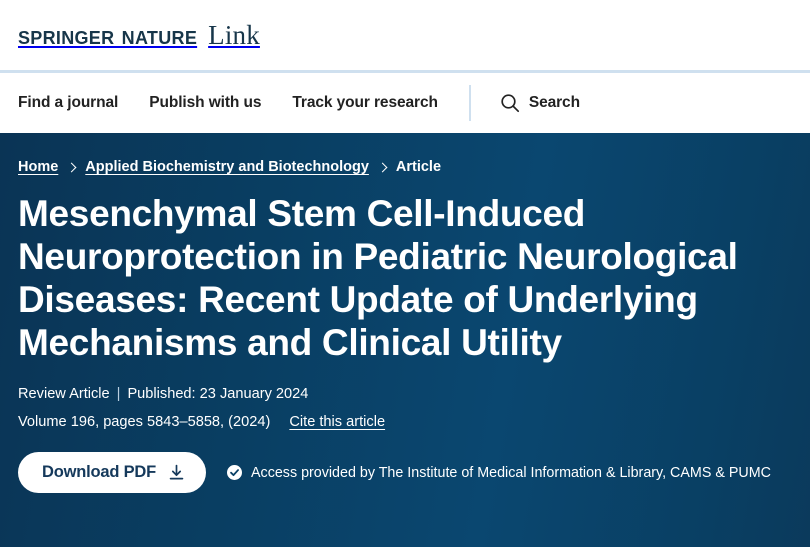  What do you see at coordinates (235, 472) in the screenshot?
I see `check-circle-icon` at bounding box center [235, 472].